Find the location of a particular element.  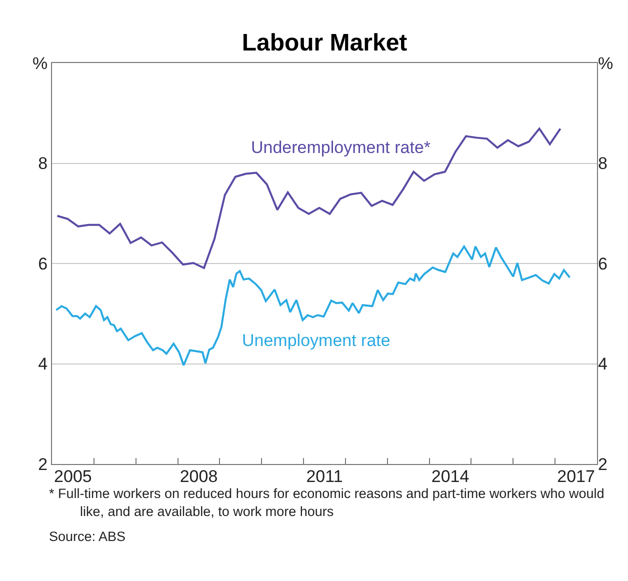

y2-tick-label: 4 is located at coordinates (603, 364).